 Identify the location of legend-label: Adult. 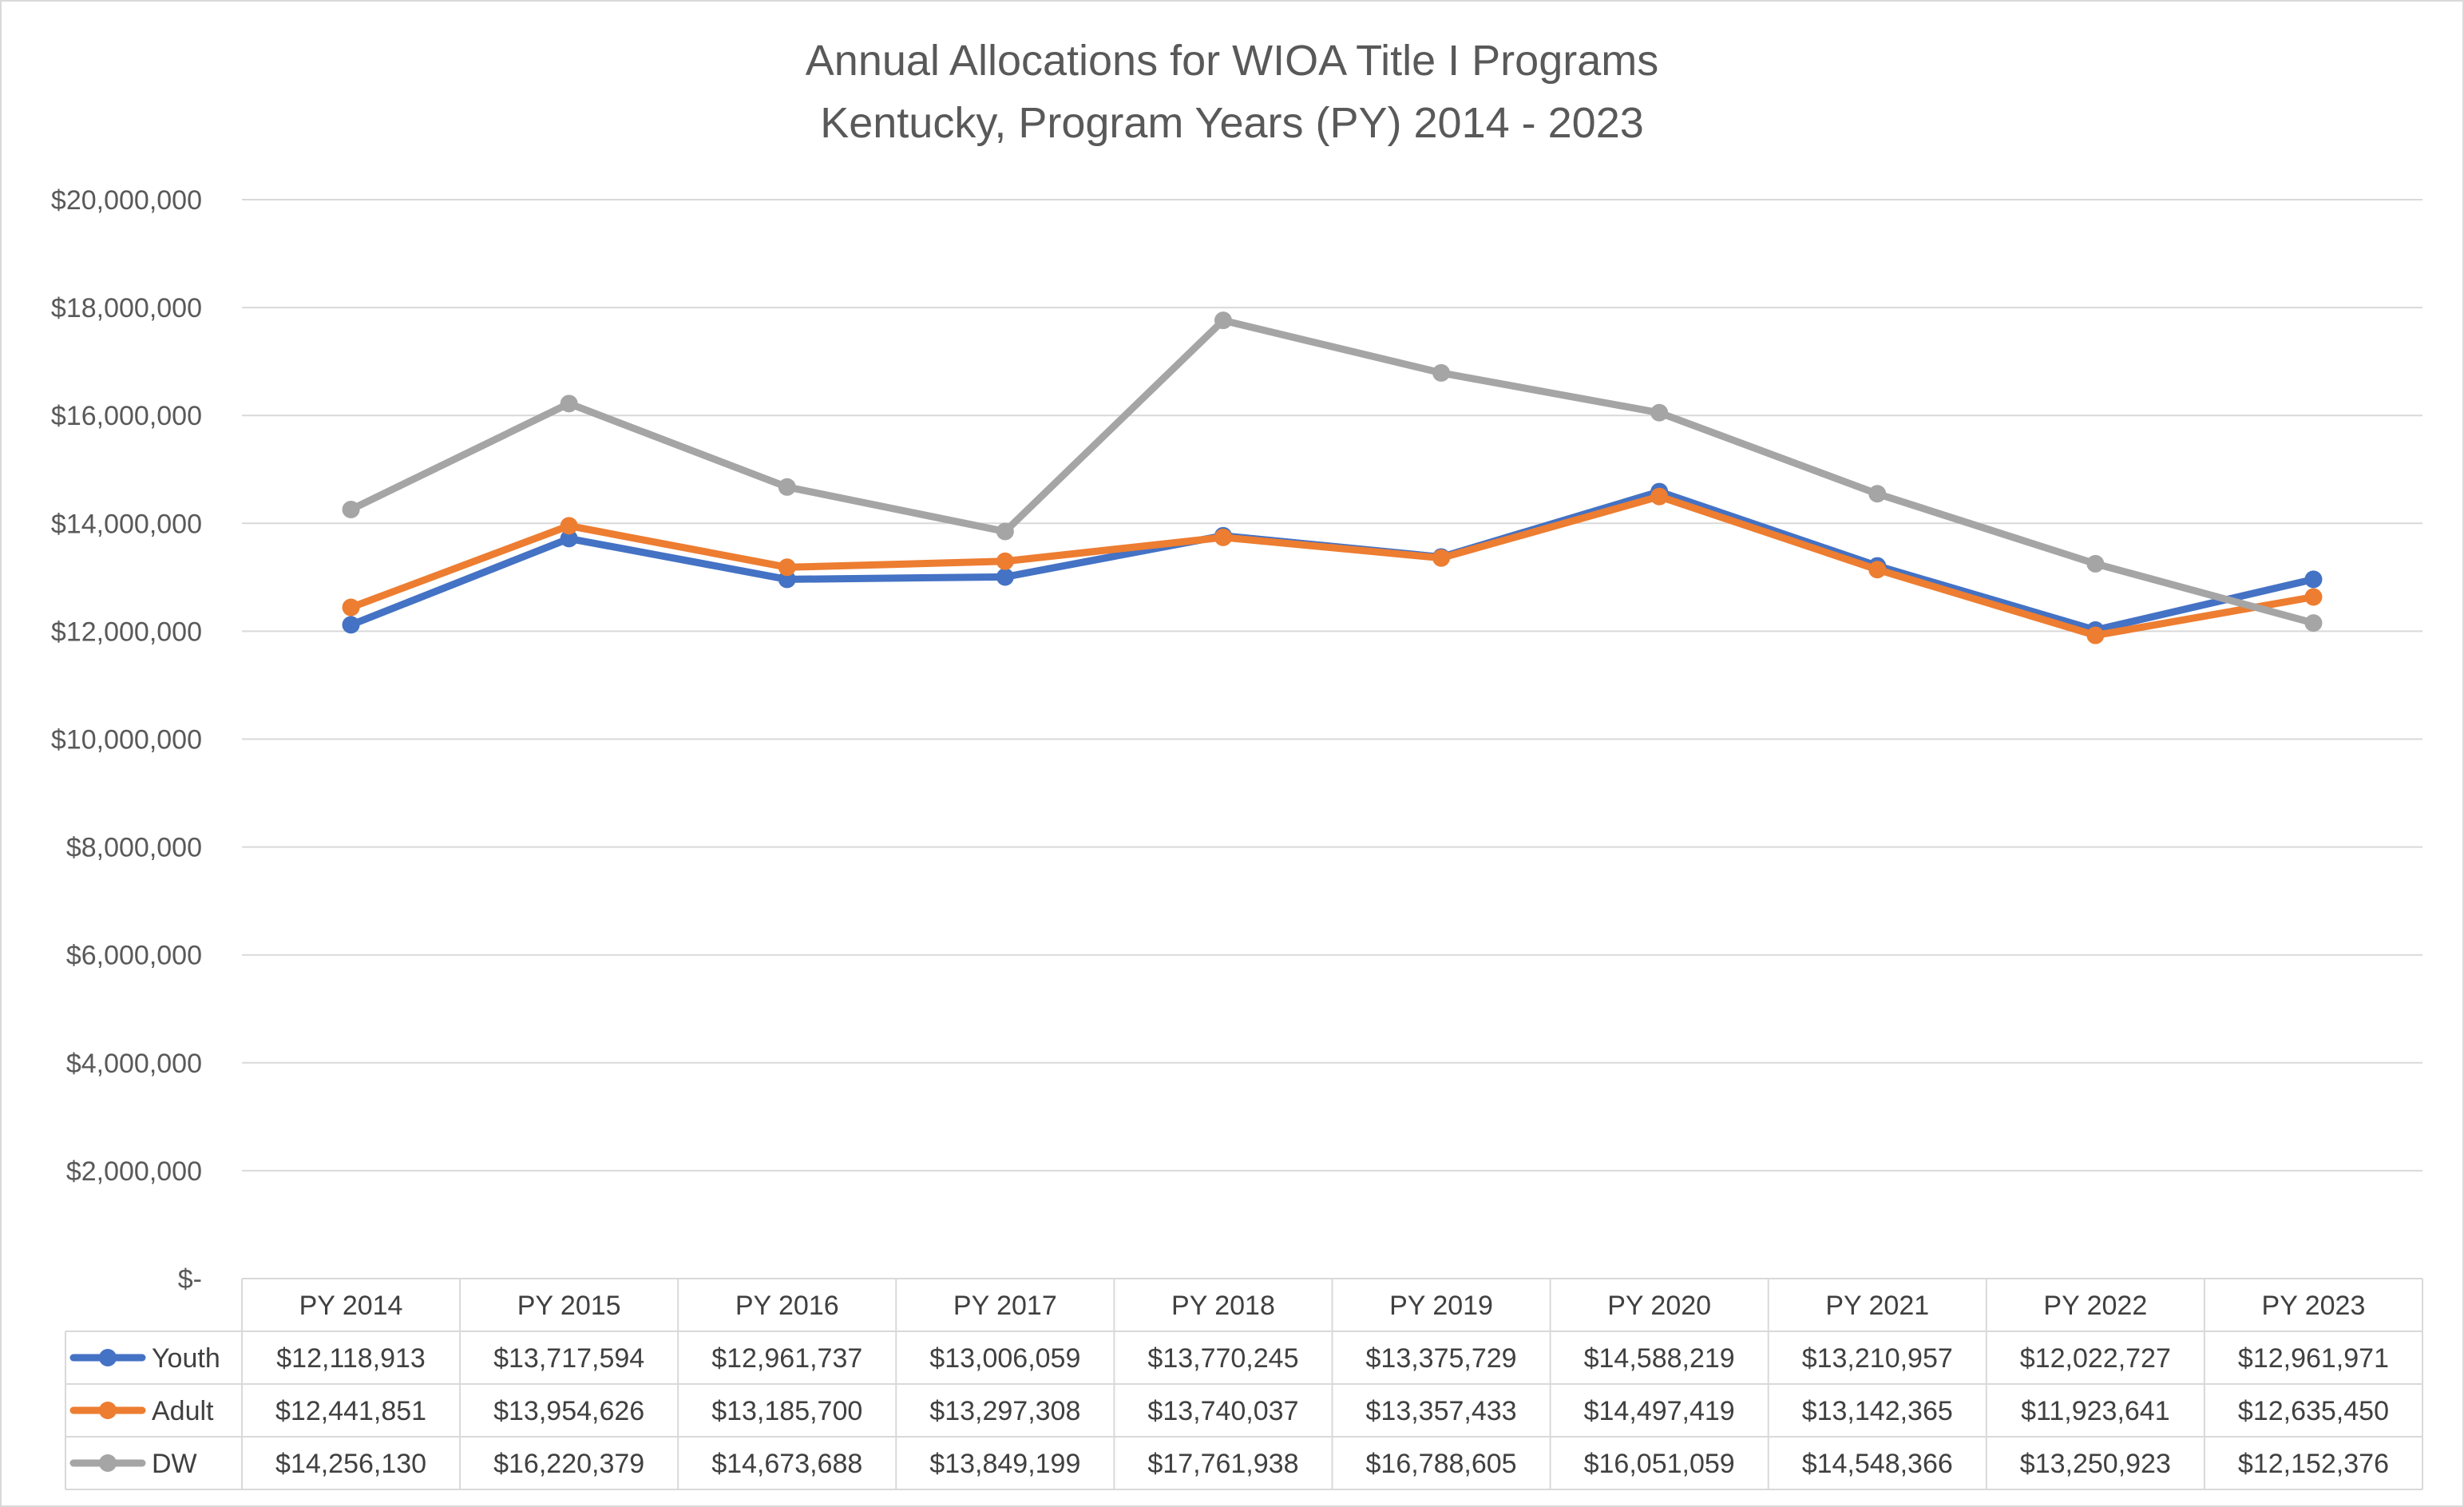
(183, 1411).